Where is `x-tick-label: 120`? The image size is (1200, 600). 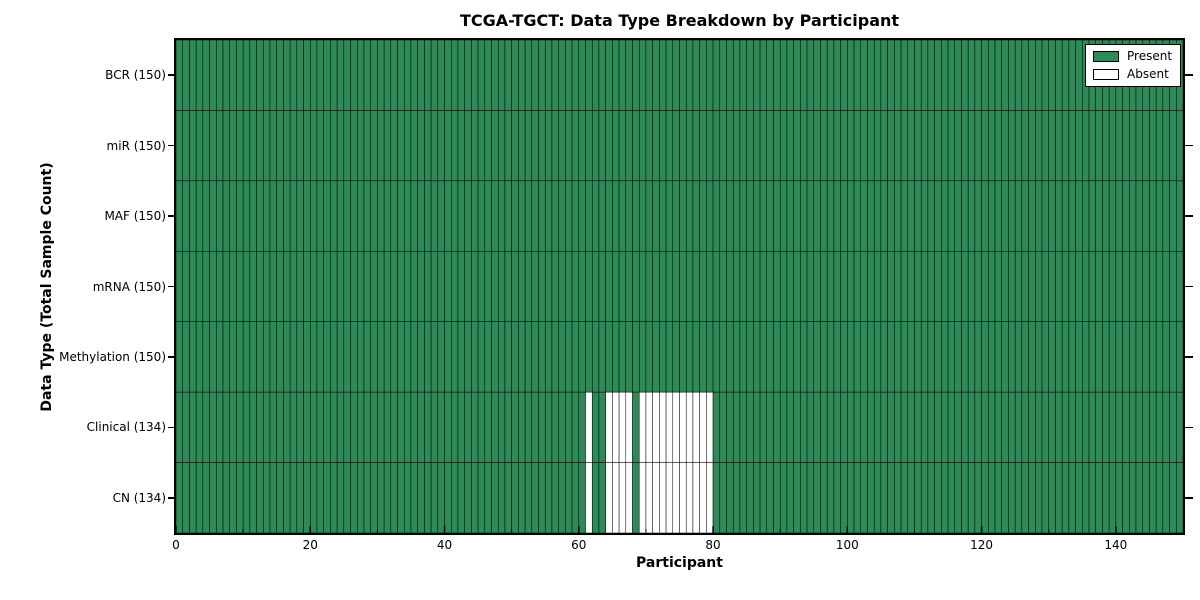
x-tick-label: 120 is located at coordinates (982, 545).